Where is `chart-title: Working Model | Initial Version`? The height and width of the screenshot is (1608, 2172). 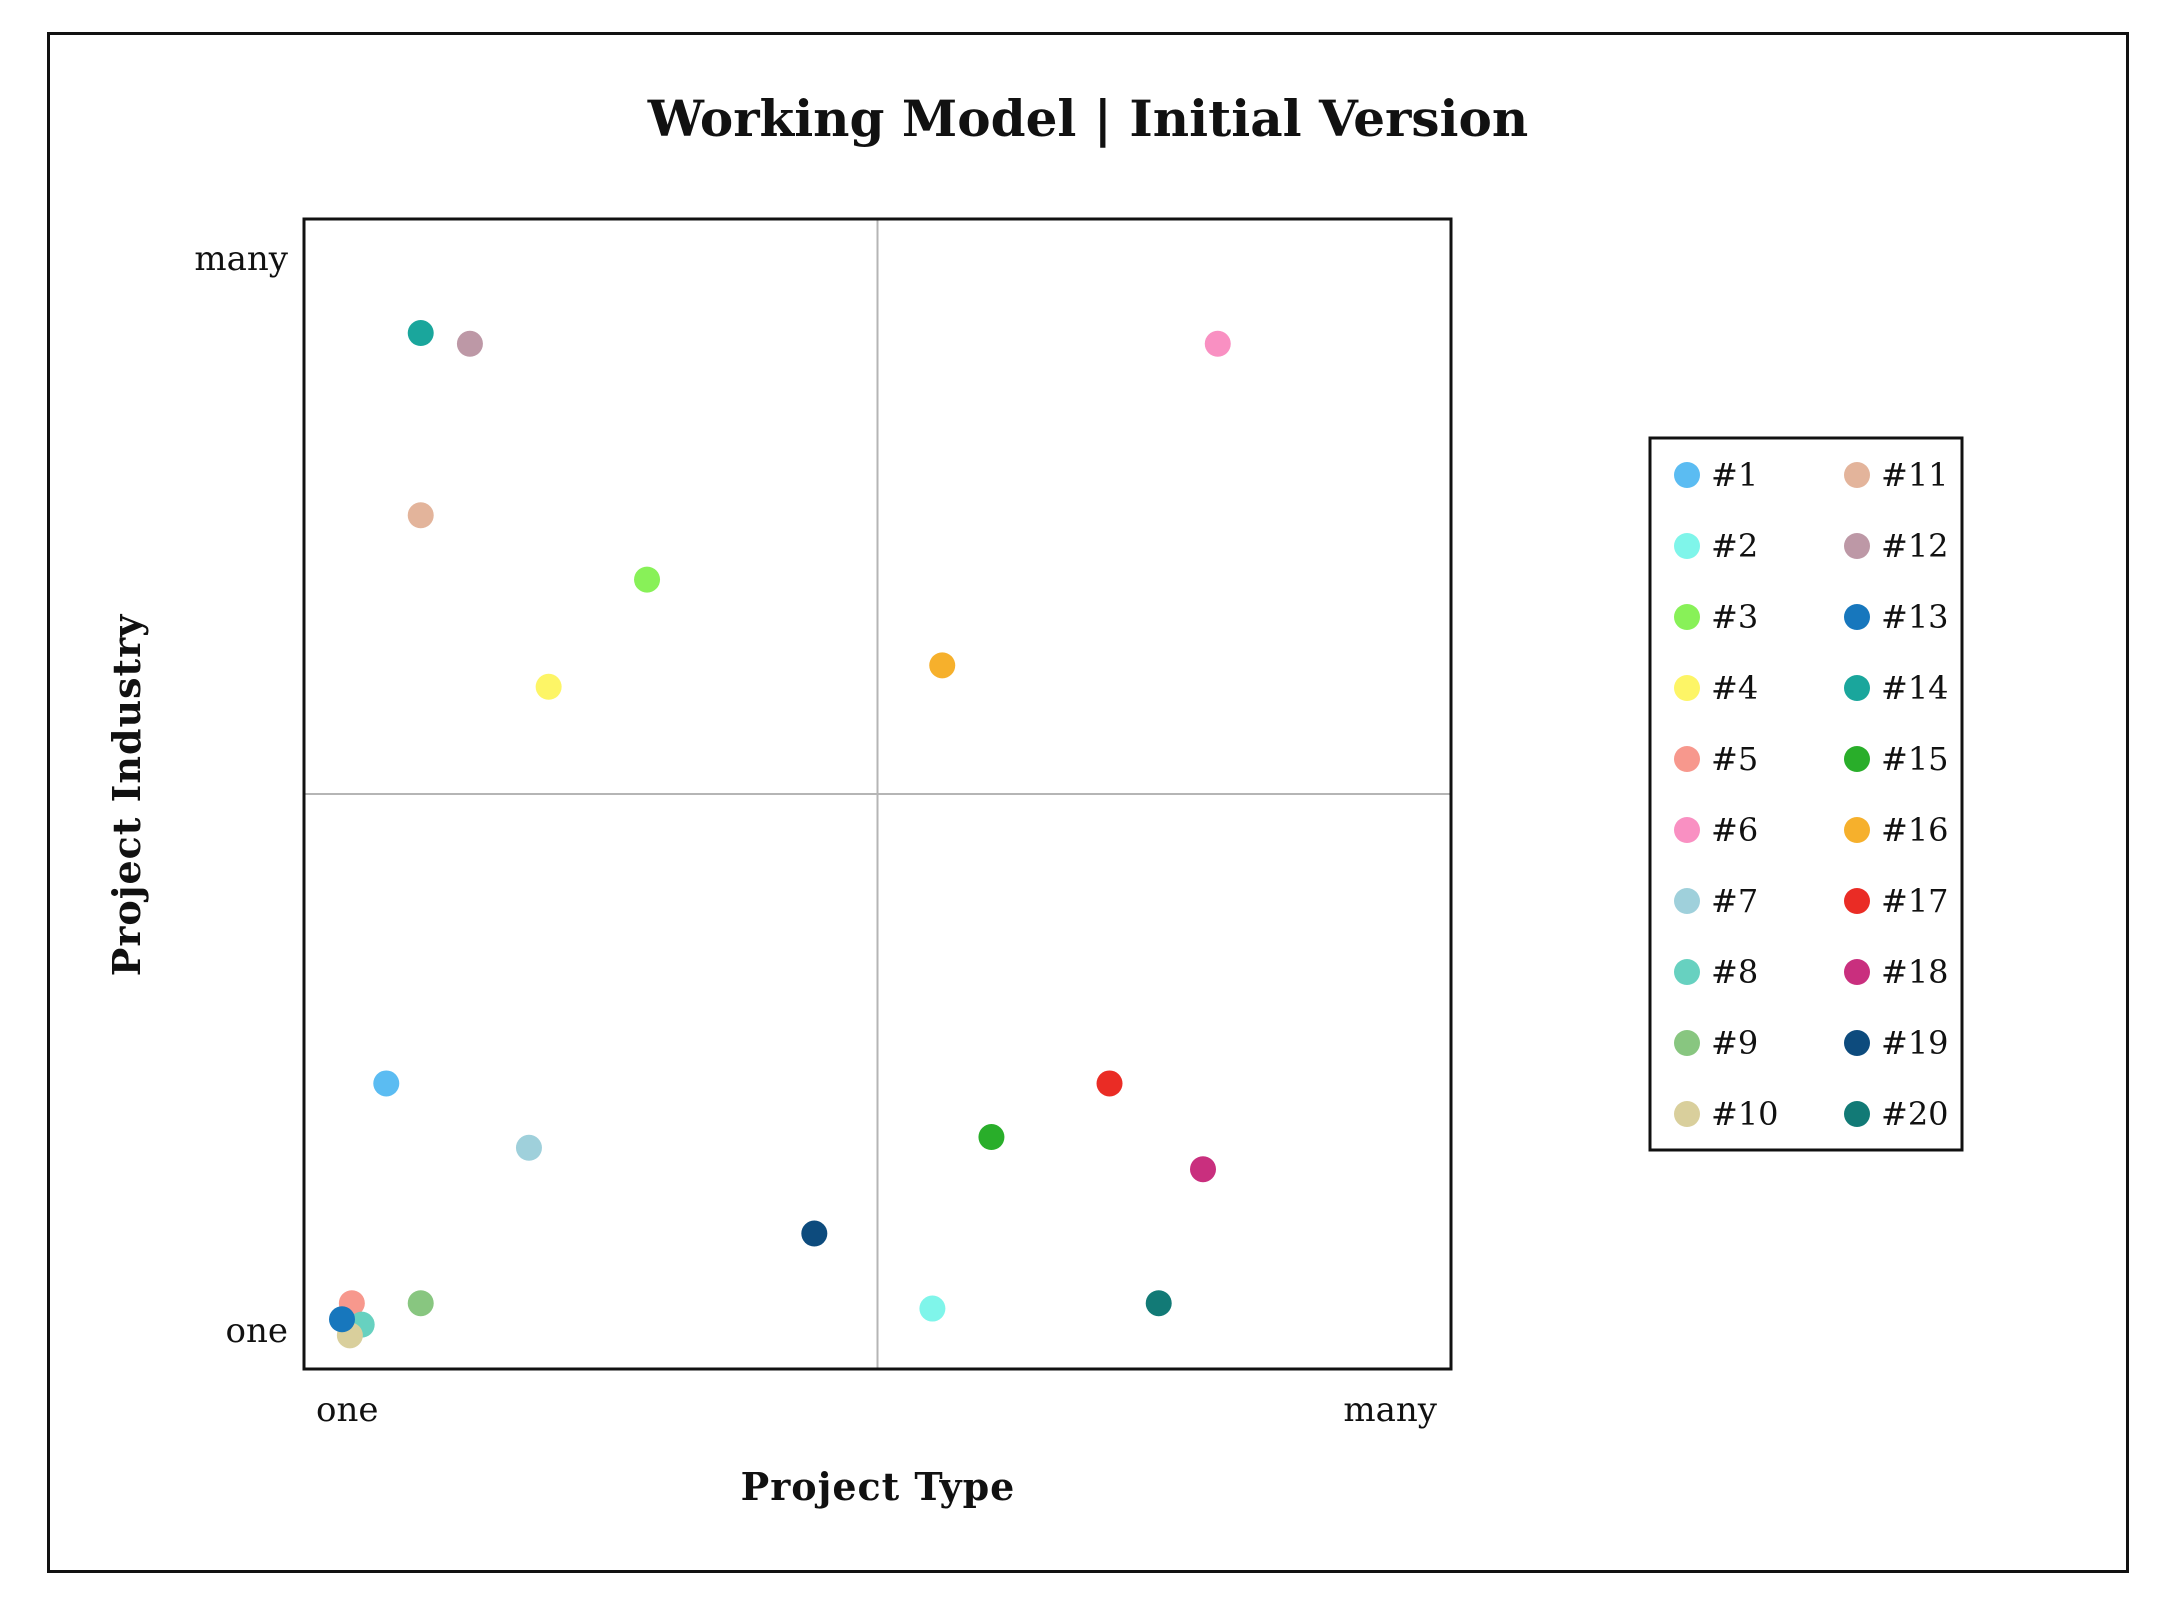 chart-title: Working Model | Initial Version is located at coordinates (1087, 119).